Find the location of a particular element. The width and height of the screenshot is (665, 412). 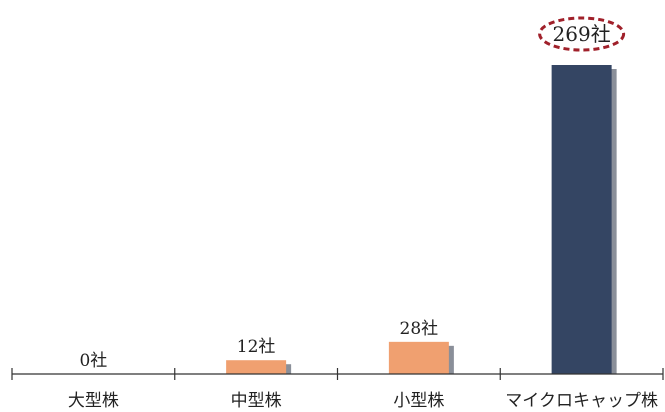

x-tick-label: マイクロキャップ株 is located at coordinates (581, 401).